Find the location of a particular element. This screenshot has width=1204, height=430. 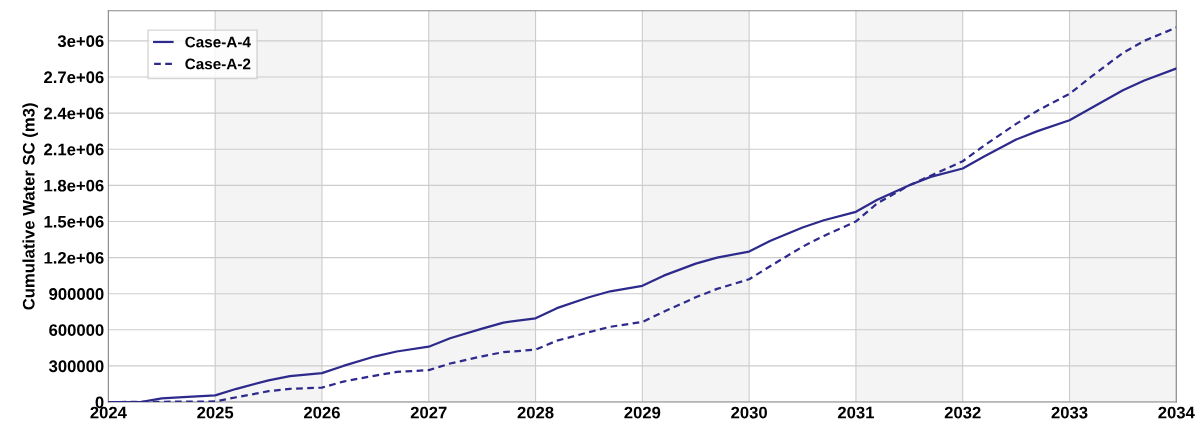

x-tick-label: 2029 is located at coordinates (642, 412).